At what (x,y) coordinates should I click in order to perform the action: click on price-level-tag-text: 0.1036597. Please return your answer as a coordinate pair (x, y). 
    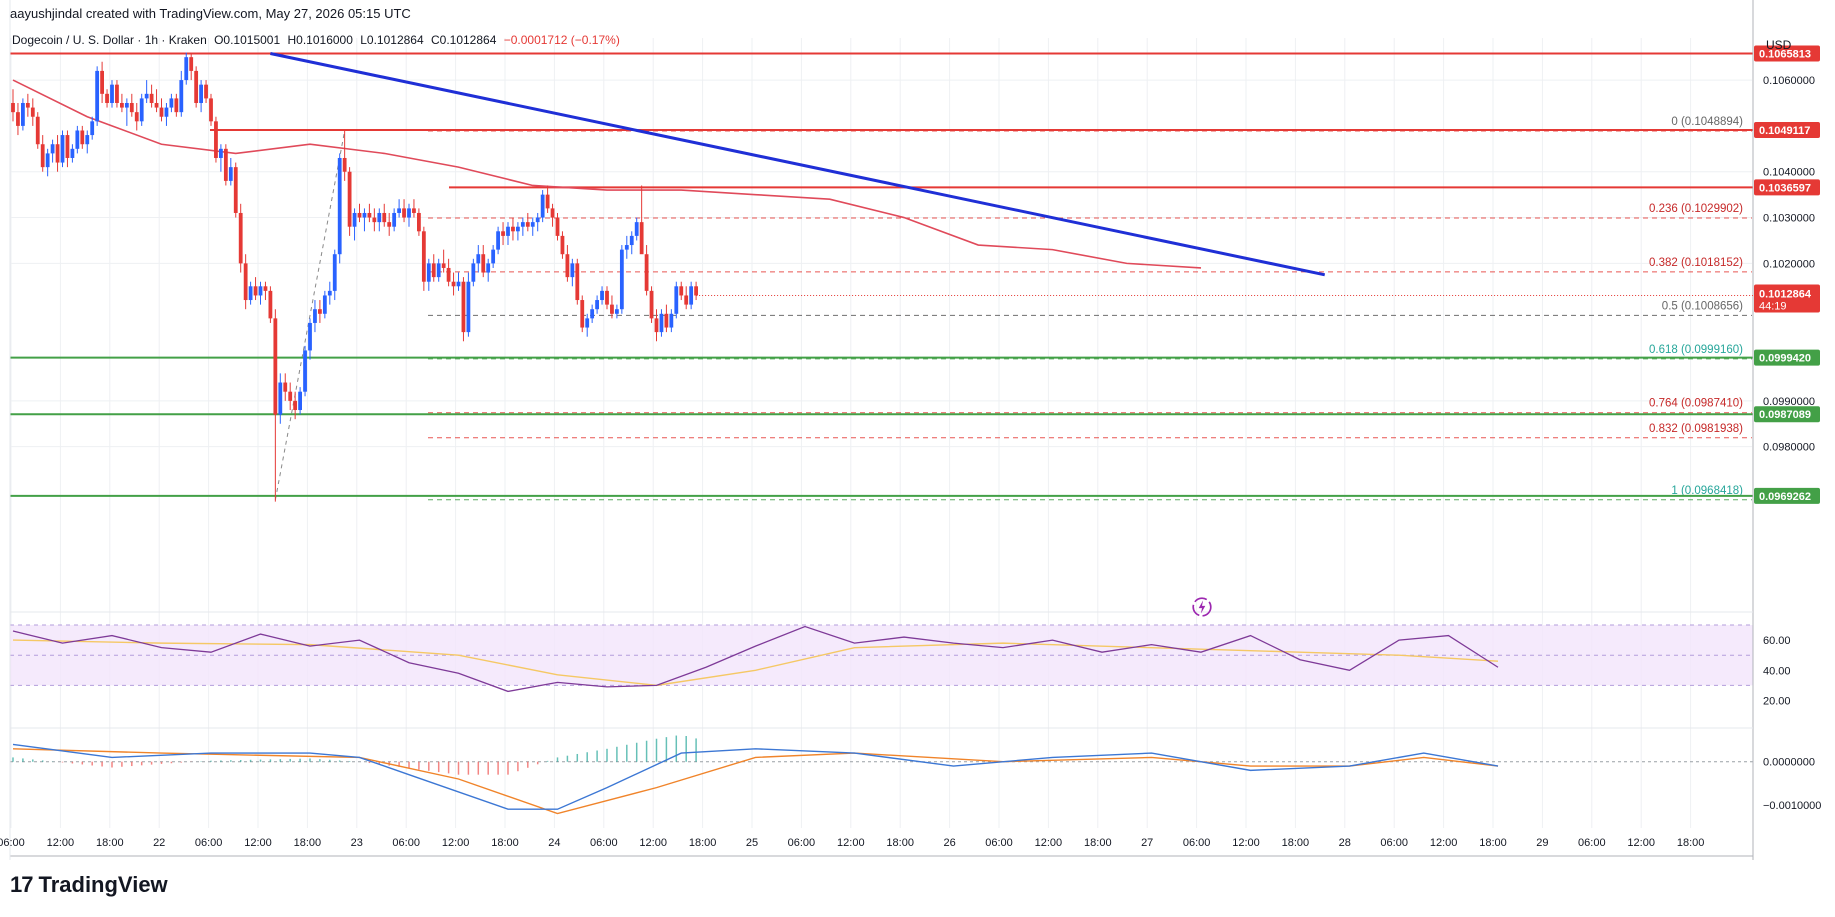
    Looking at the image, I should click on (1785, 188).